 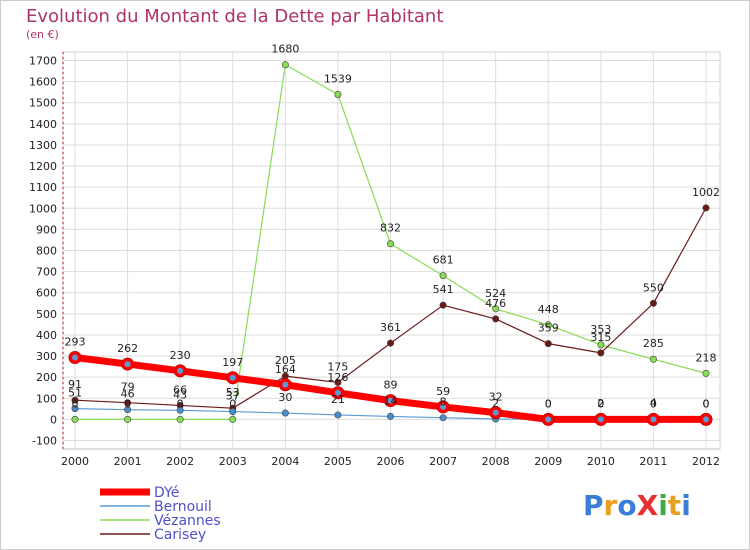 What do you see at coordinates (443, 402) in the screenshot?
I see `data-label: 8` at bounding box center [443, 402].